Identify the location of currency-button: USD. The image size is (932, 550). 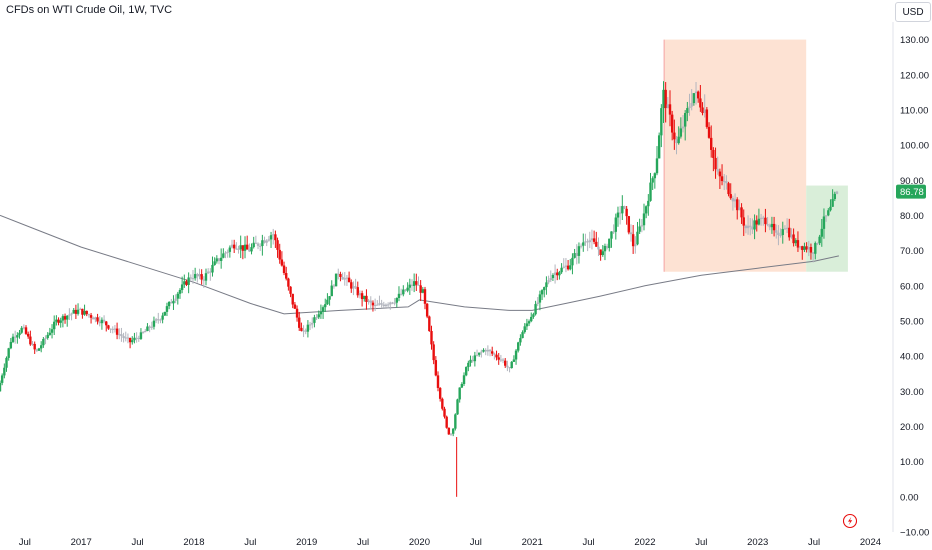
(913, 12).